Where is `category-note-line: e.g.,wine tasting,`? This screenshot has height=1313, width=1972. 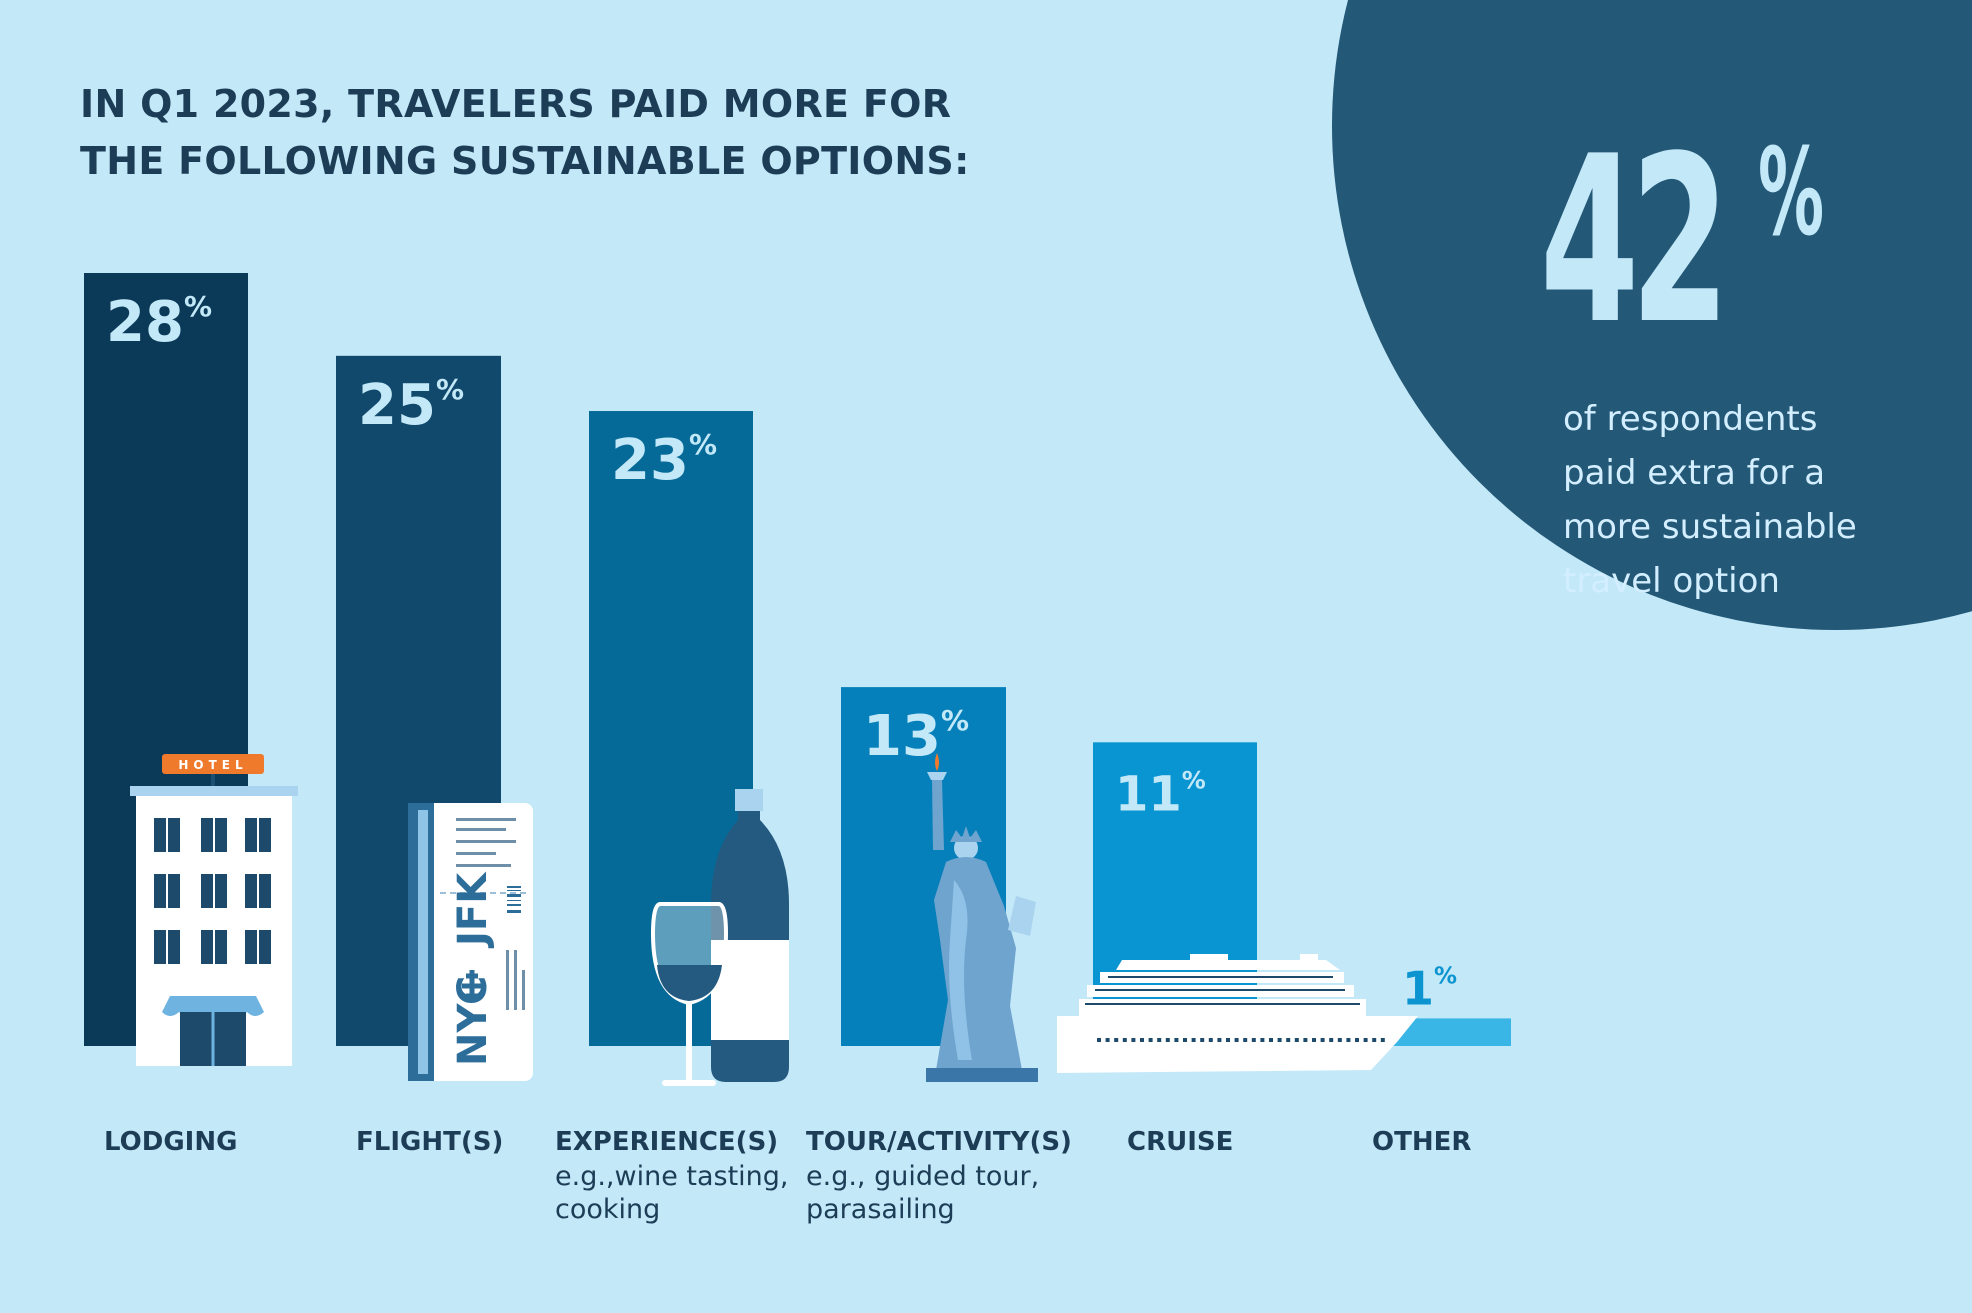 category-note-line: e.g.,wine tasting, is located at coordinates (672, 1176).